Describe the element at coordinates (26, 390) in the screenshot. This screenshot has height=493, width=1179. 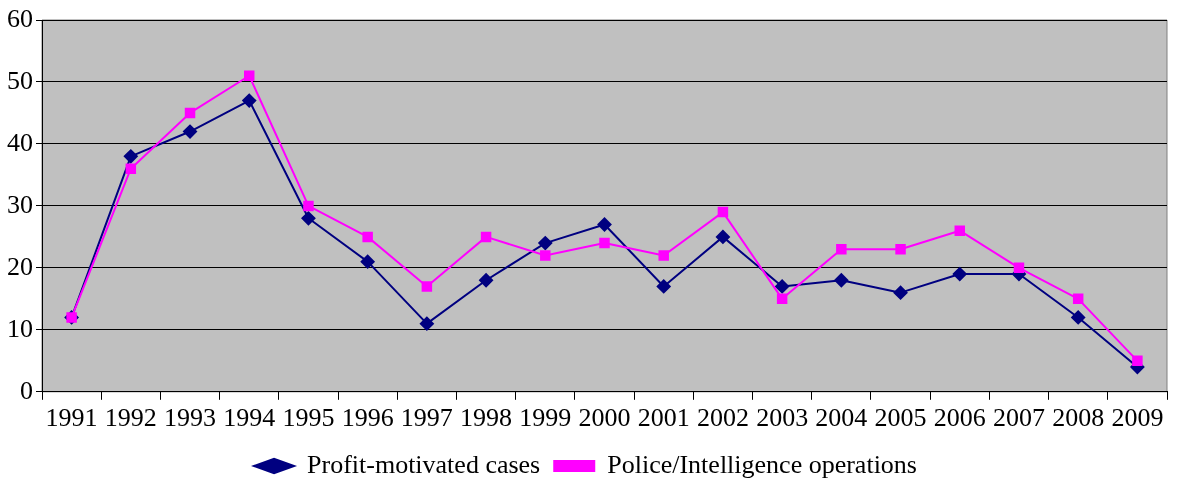
I see `y-tick-label: 0` at that location.